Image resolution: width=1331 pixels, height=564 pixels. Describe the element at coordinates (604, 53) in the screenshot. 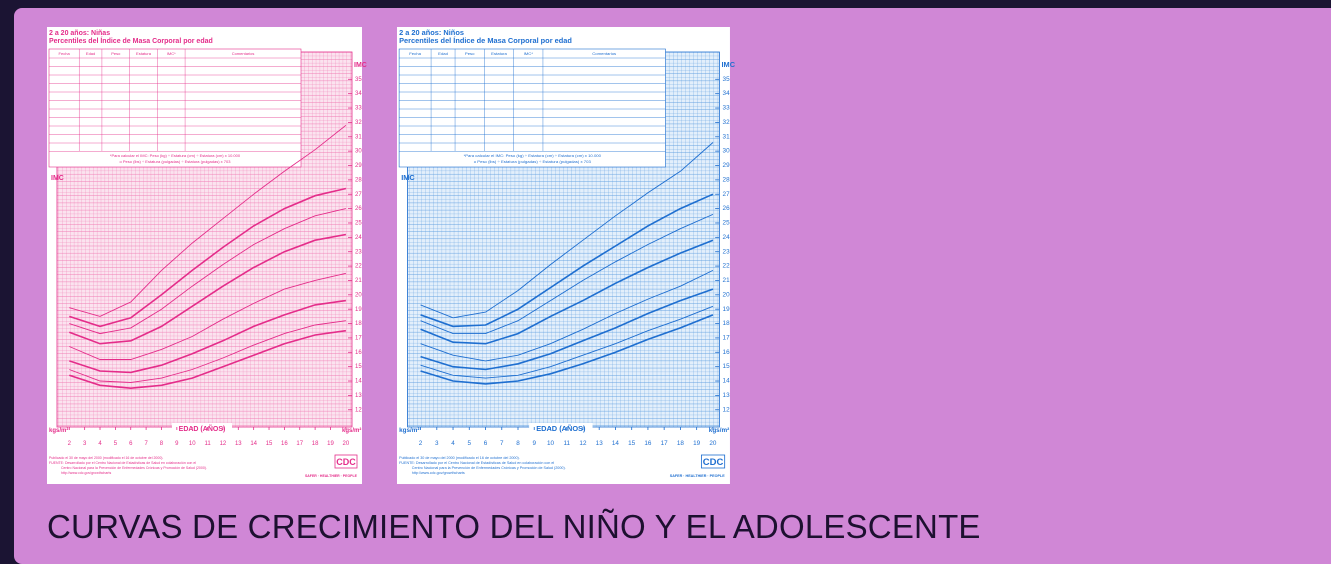

I see `table-header: Comentarios` at that location.